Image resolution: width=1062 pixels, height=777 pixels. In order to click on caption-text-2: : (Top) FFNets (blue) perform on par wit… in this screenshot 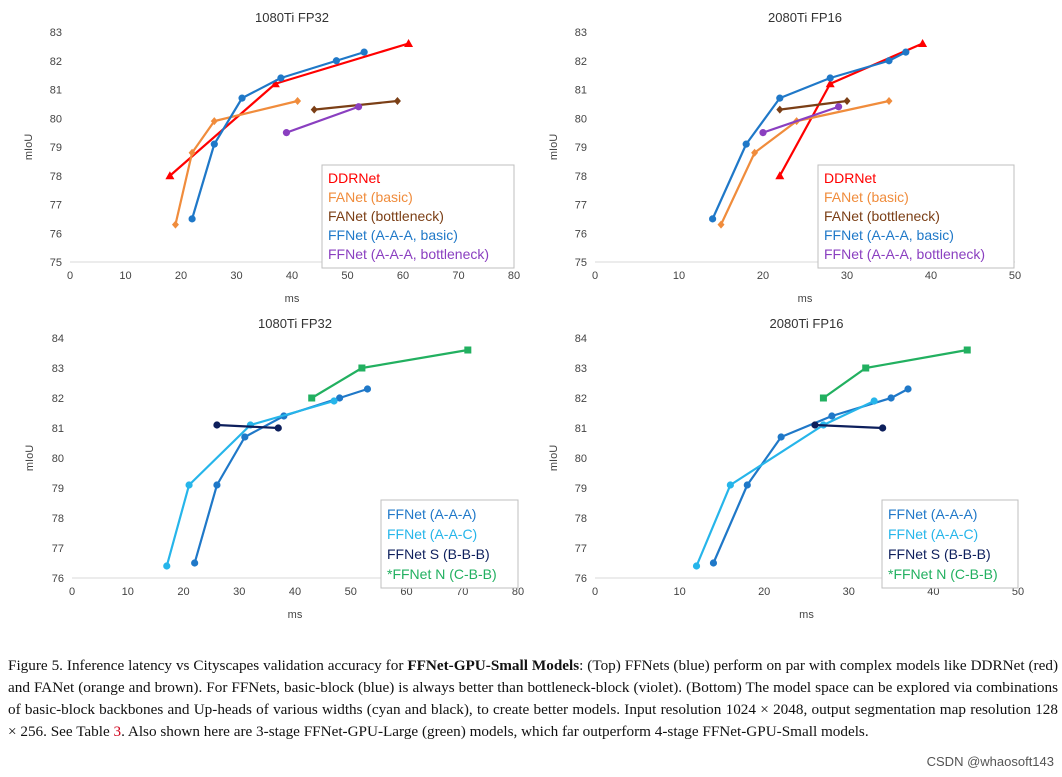, I will do `click(533, 698)`.